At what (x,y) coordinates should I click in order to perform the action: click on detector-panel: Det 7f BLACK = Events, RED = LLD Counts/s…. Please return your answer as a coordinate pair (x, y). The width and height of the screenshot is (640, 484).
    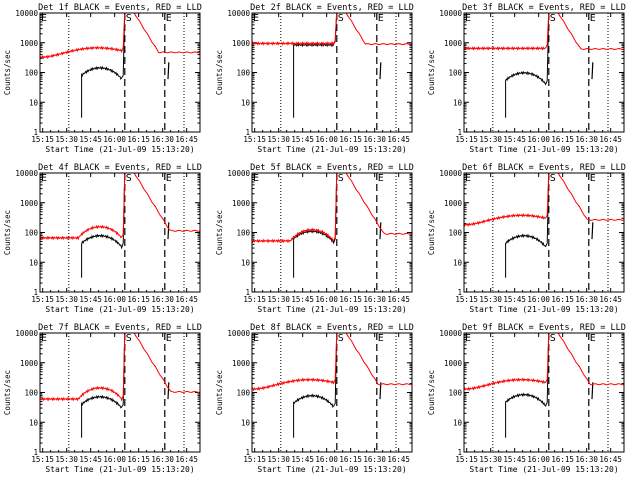
    Looking at the image, I should click on (102, 398).